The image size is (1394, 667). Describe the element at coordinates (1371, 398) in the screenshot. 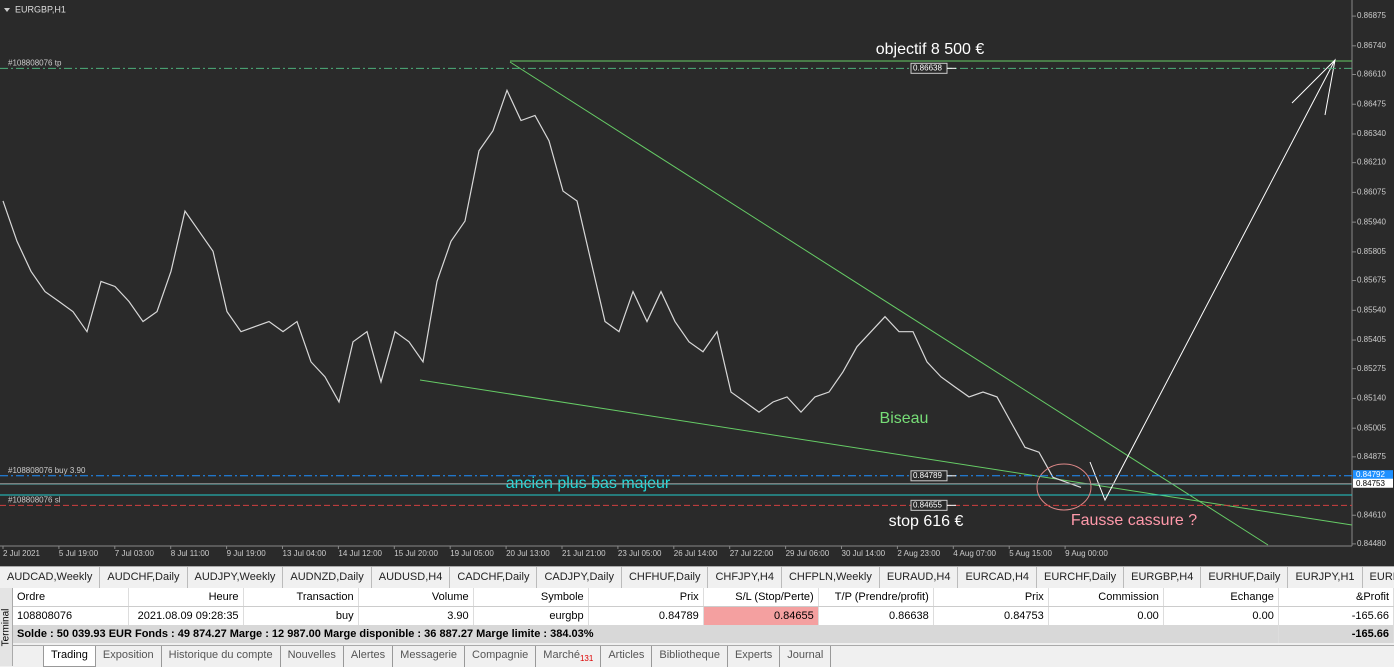

I see `y-tick-label: 0.85140` at that location.